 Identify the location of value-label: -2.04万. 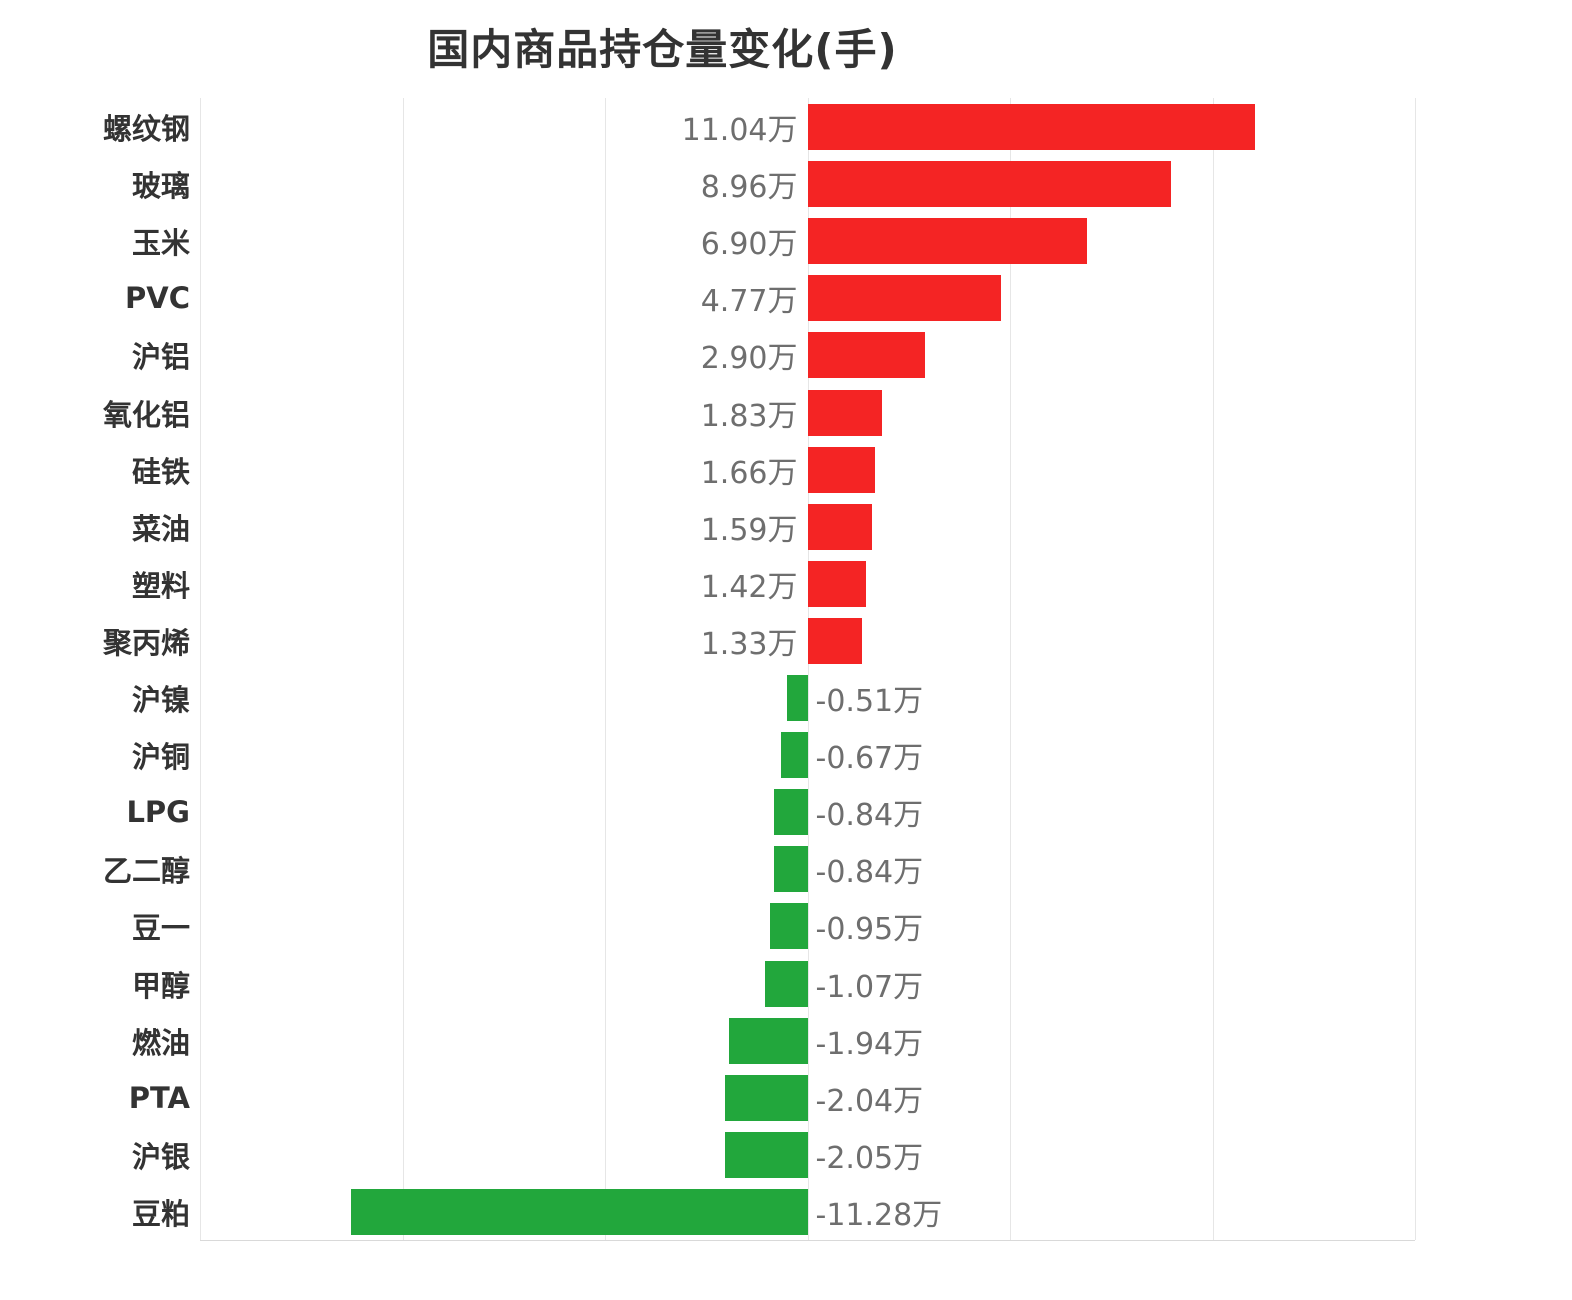
(869, 1101).